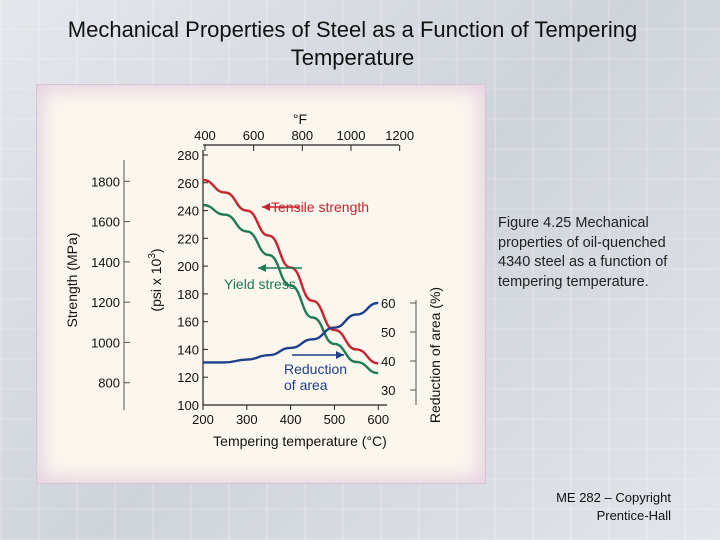 The height and width of the screenshot is (540, 720). What do you see at coordinates (633, 515) in the screenshot?
I see `copyright-line-2: Prentice-Hall` at bounding box center [633, 515].